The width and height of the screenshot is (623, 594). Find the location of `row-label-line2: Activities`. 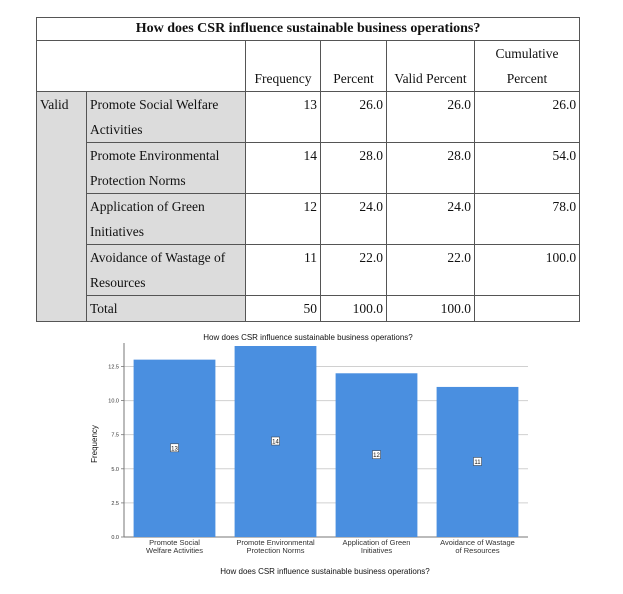

row-label-line2: Activities is located at coordinates (116, 129).